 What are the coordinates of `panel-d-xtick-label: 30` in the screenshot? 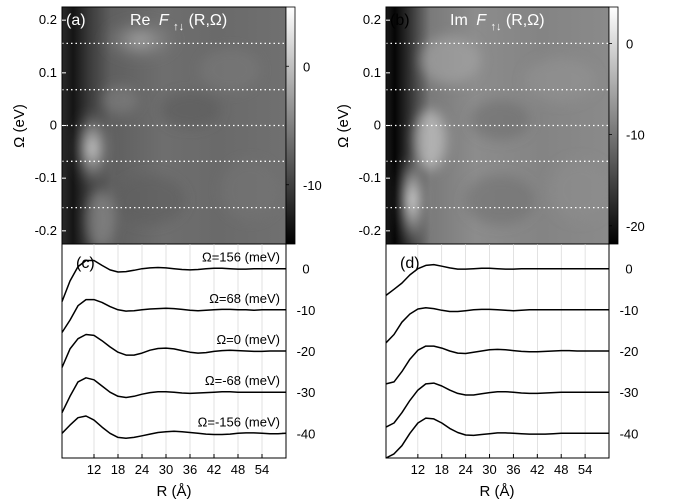 It's located at (489, 469).